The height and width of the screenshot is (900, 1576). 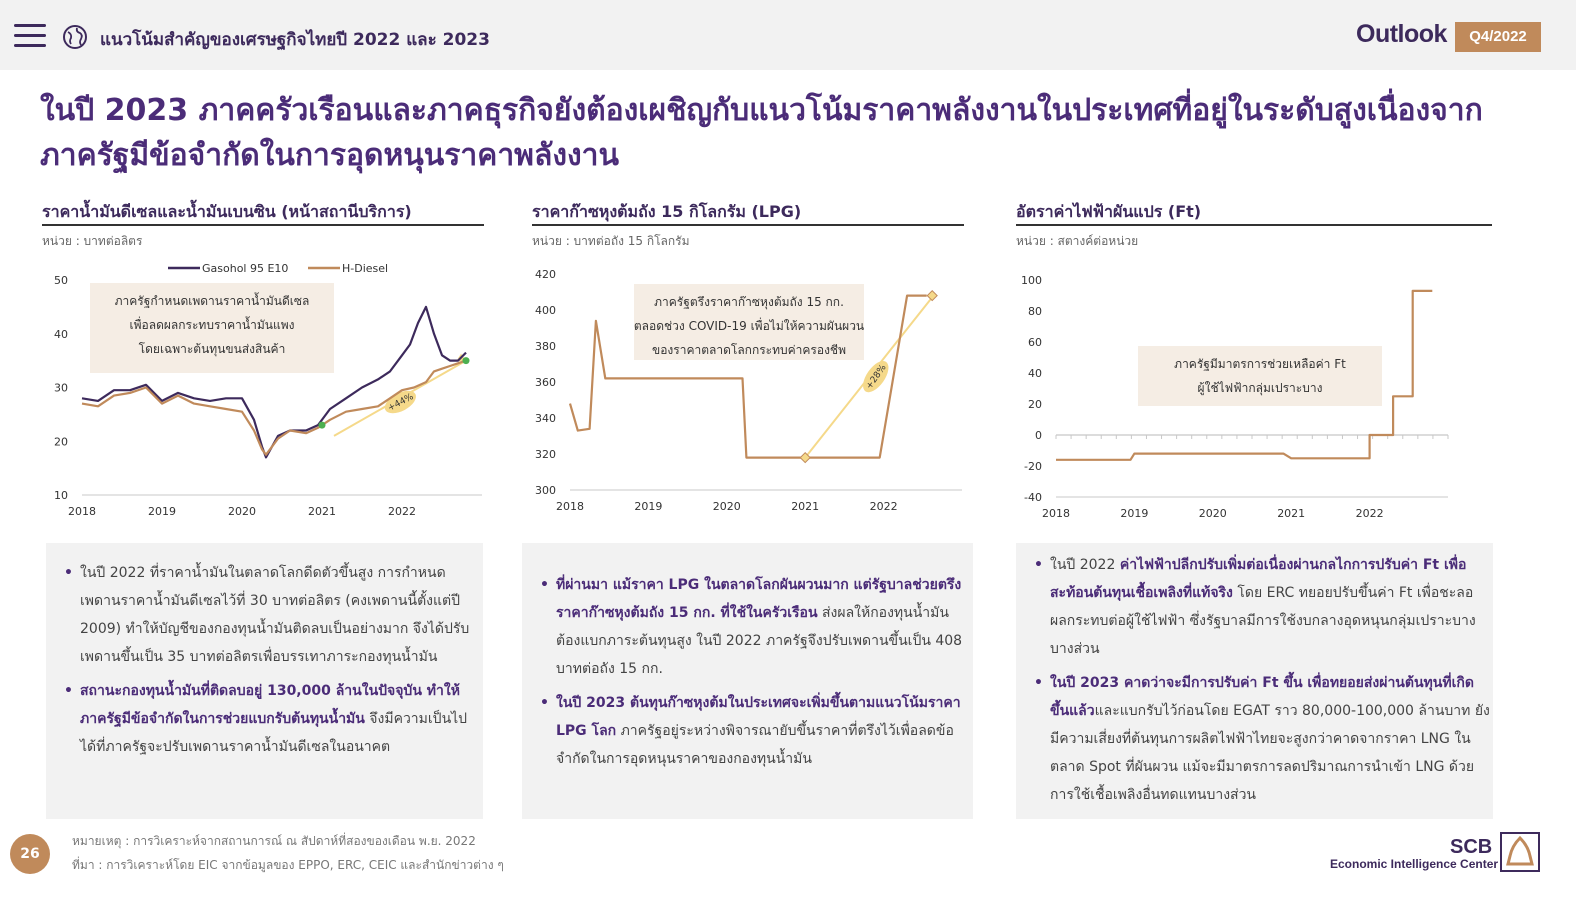 I want to click on unit-label: หน่วย : สตางค์ต่อหน่วย, so click(x=1077, y=241).